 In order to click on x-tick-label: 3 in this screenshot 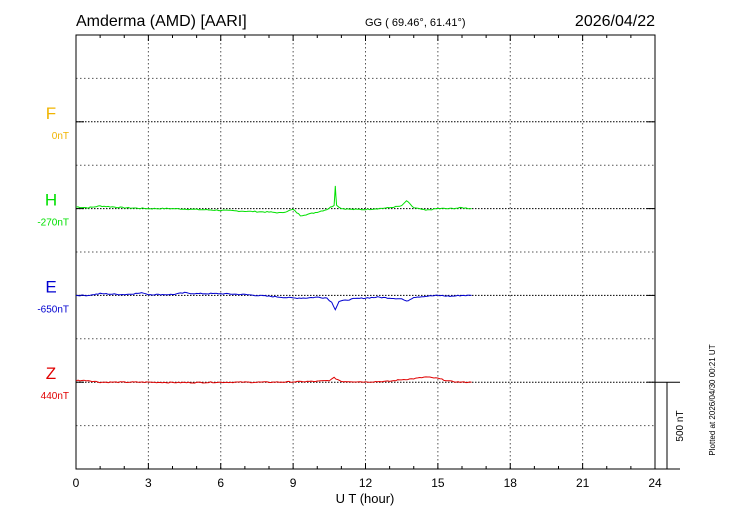, I will do `click(148, 483)`.